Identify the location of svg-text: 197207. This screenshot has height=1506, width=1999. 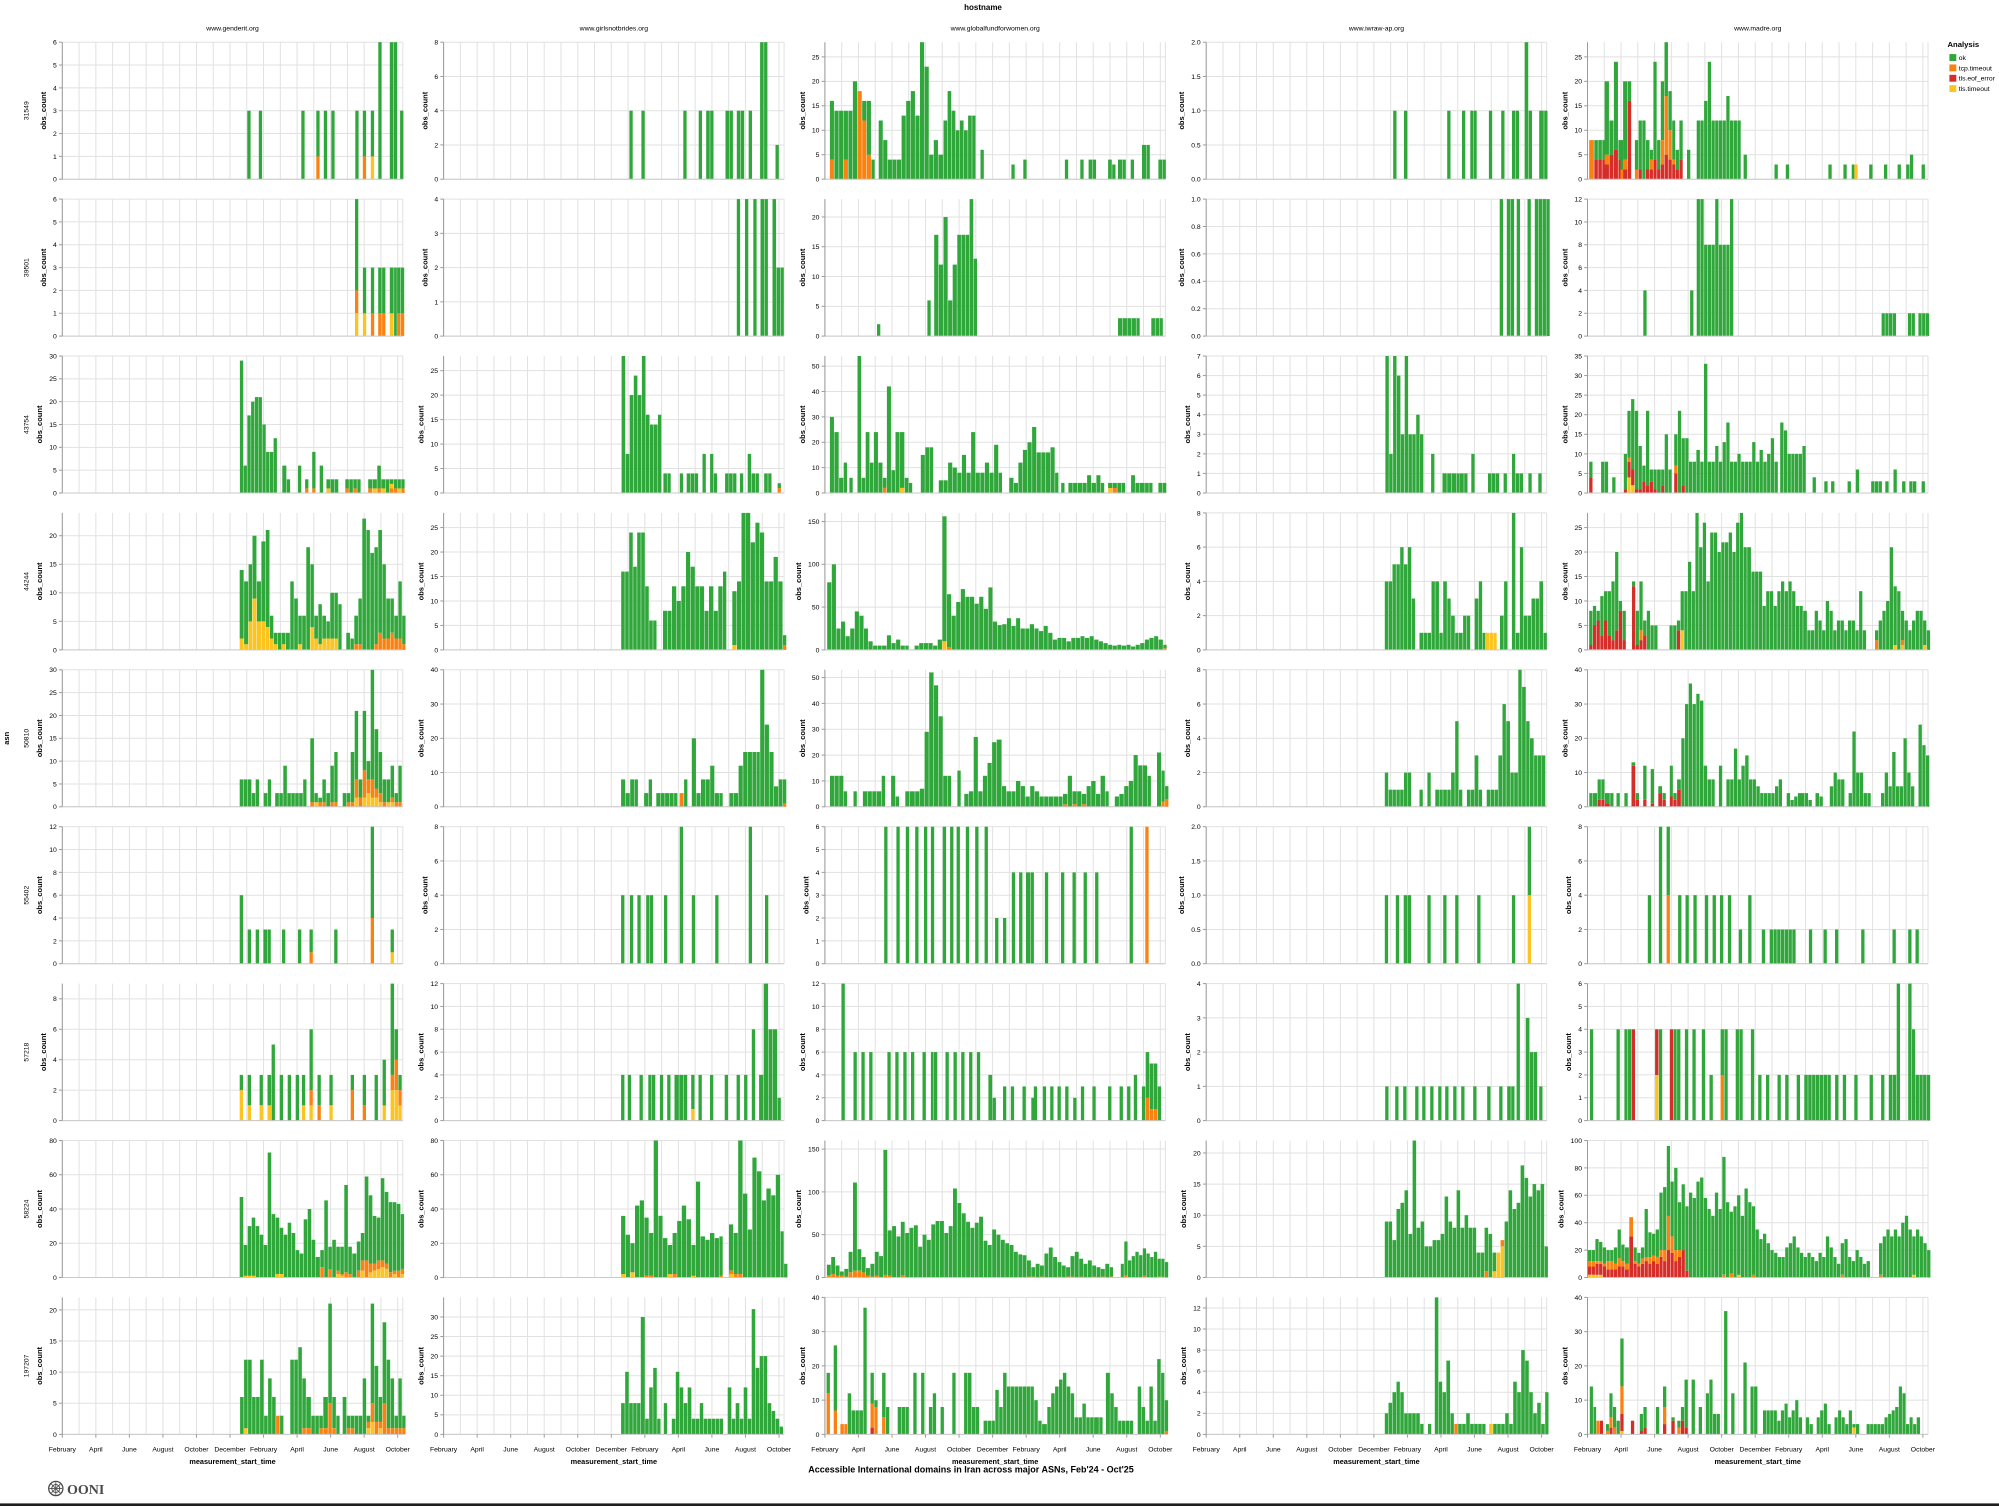
(27, 1365).